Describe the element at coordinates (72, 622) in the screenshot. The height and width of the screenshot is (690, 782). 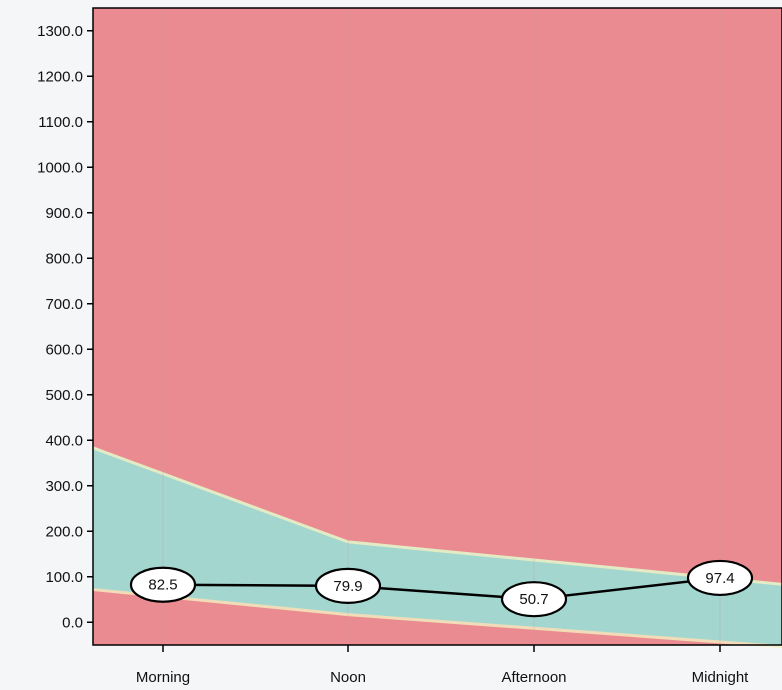
I see `y-tick-label: 0.0` at that location.